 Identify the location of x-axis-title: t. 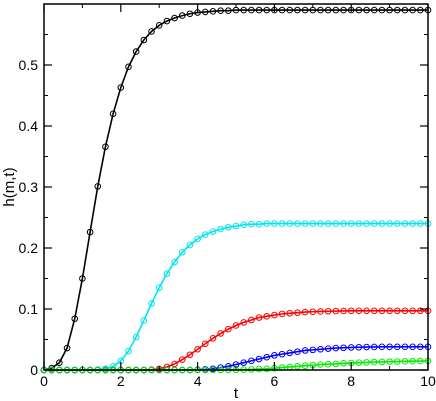
(236, 393).